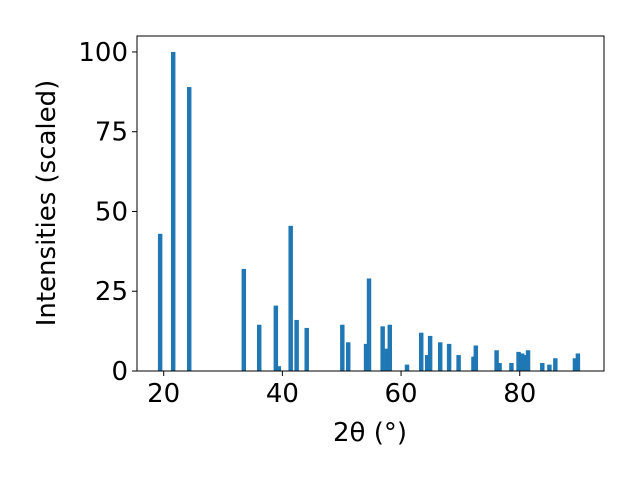 This screenshot has height=480, width=640. Describe the element at coordinates (111, 292) in the screenshot. I see `y-tick-label: 25` at that location.